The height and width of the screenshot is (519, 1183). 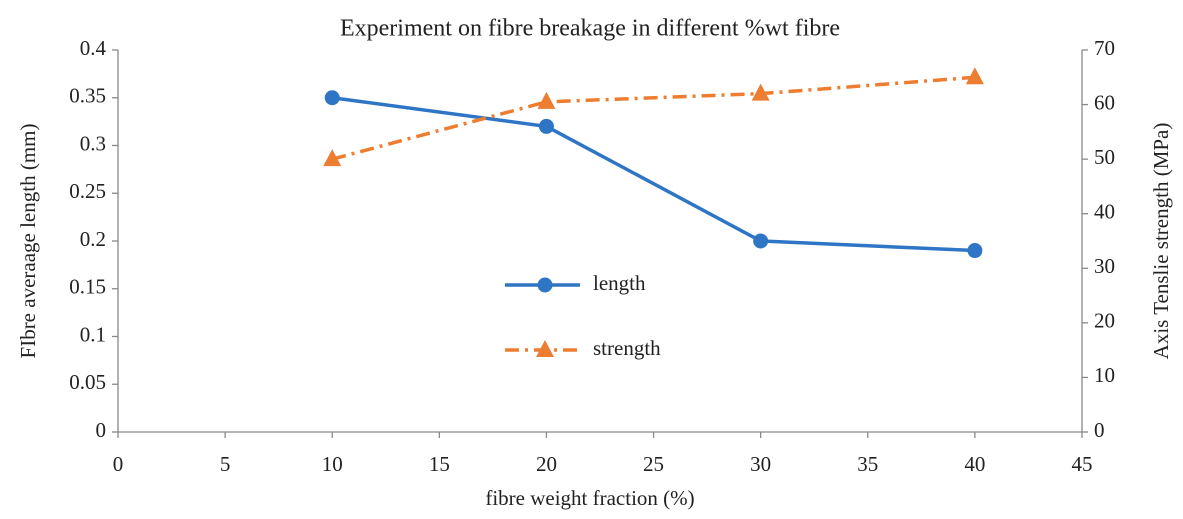 I want to click on x-tick-label: 25, so click(x=653, y=464).